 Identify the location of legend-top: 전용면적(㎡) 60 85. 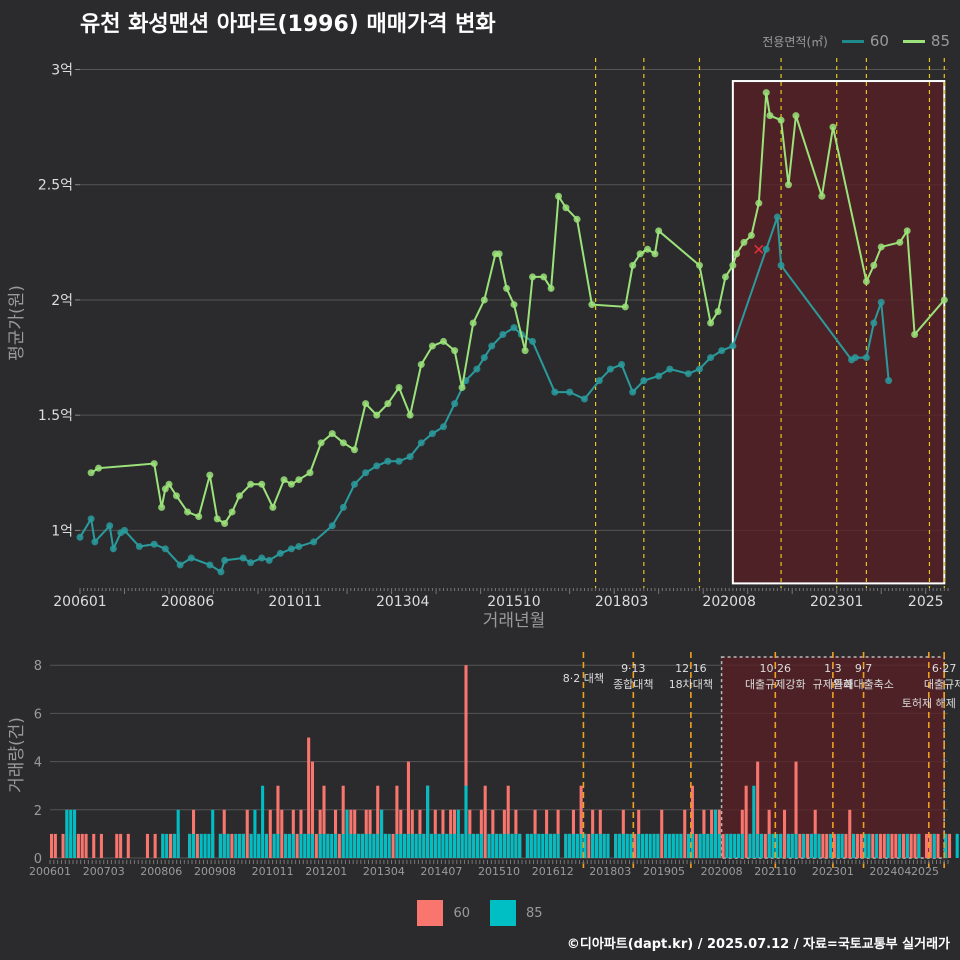
(856, 41).